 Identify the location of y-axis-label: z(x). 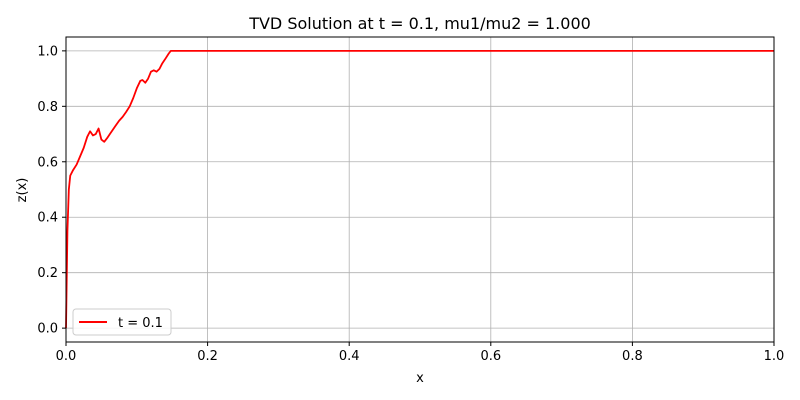
(22, 190).